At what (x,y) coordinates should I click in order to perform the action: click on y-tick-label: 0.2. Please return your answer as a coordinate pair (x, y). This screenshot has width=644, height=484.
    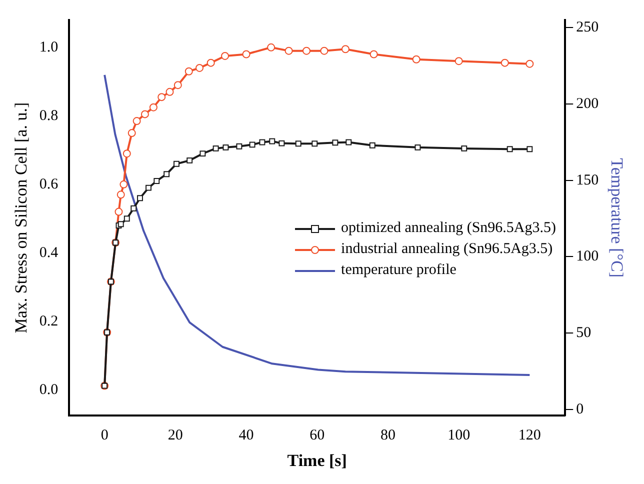
    Looking at the image, I should click on (48, 321).